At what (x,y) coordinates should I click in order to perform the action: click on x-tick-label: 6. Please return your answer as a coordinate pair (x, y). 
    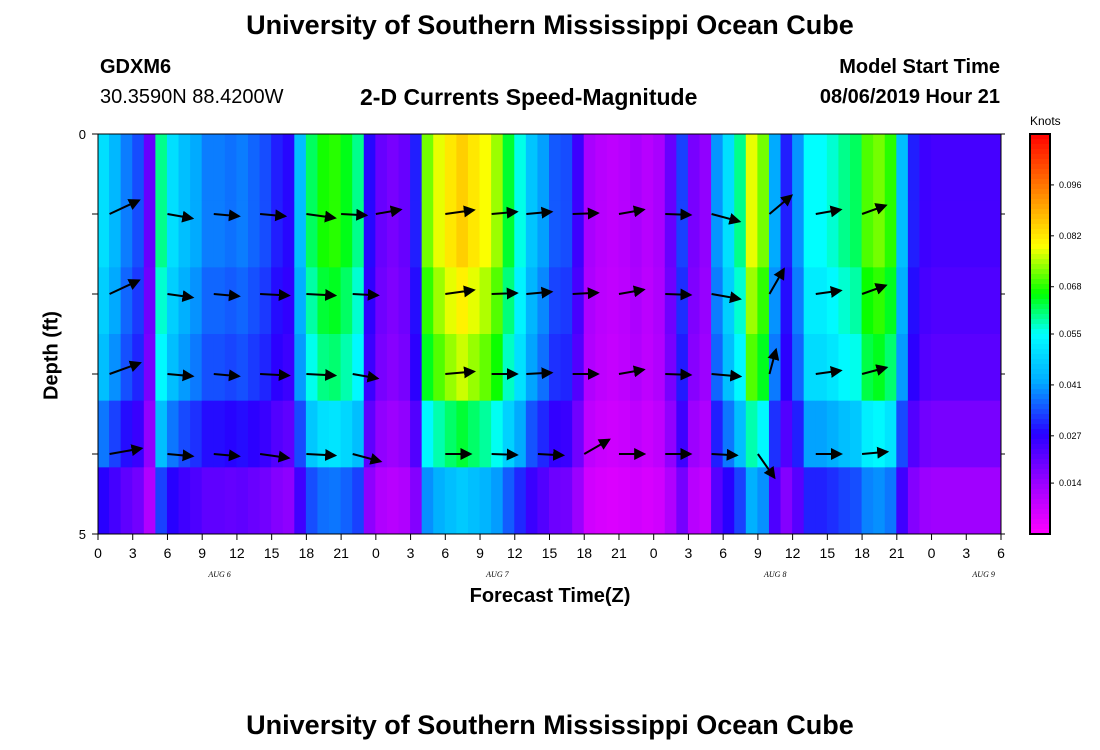
    Looking at the image, I should click on (723, 553).